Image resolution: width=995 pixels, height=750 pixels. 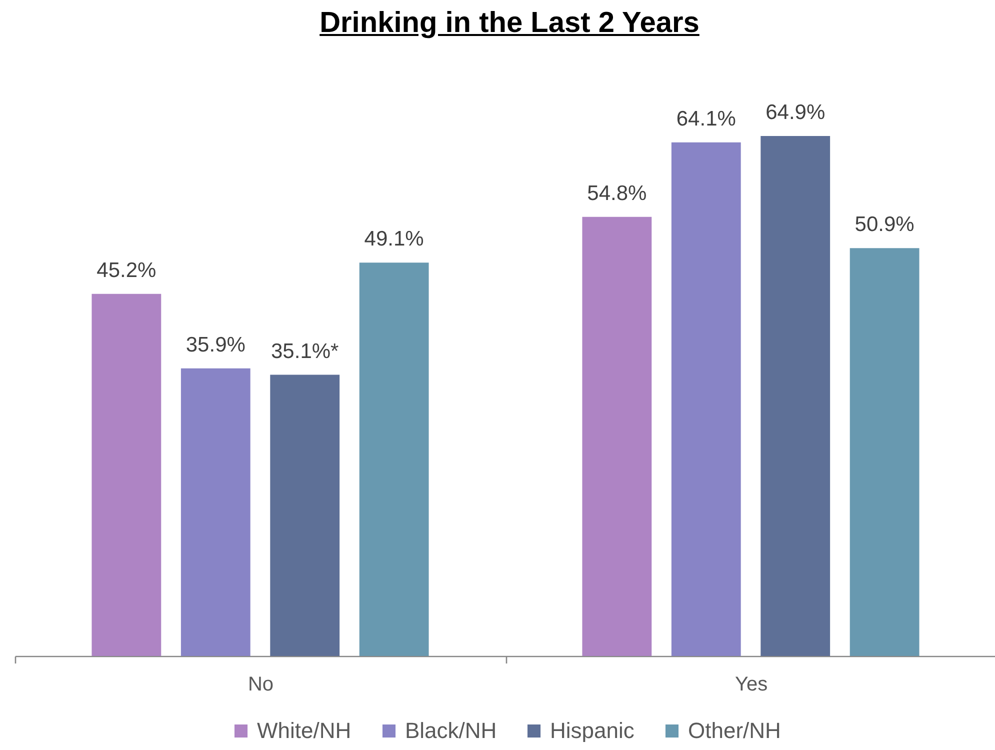 What do you see at coordinates (261, 685) in the screenshot?
I see `x-tick-label: No` at bounding box center [261, 685].